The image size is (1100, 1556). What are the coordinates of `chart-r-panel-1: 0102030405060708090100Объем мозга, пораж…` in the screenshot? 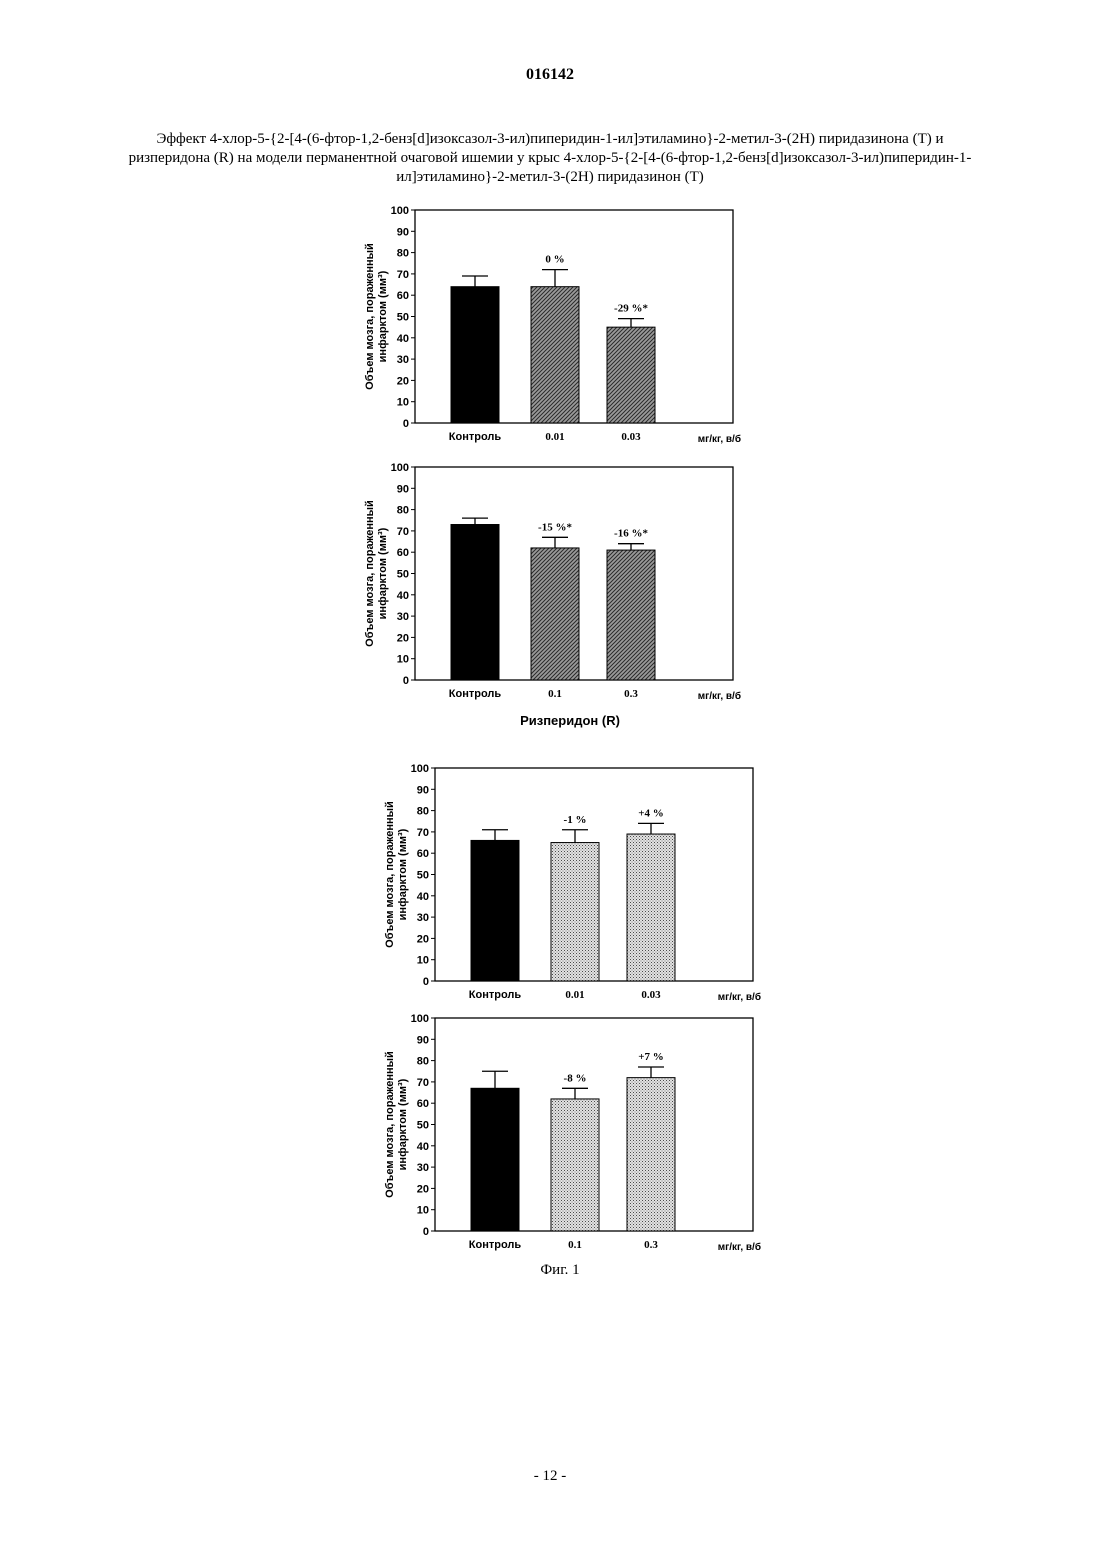 It's located at (550, 584).